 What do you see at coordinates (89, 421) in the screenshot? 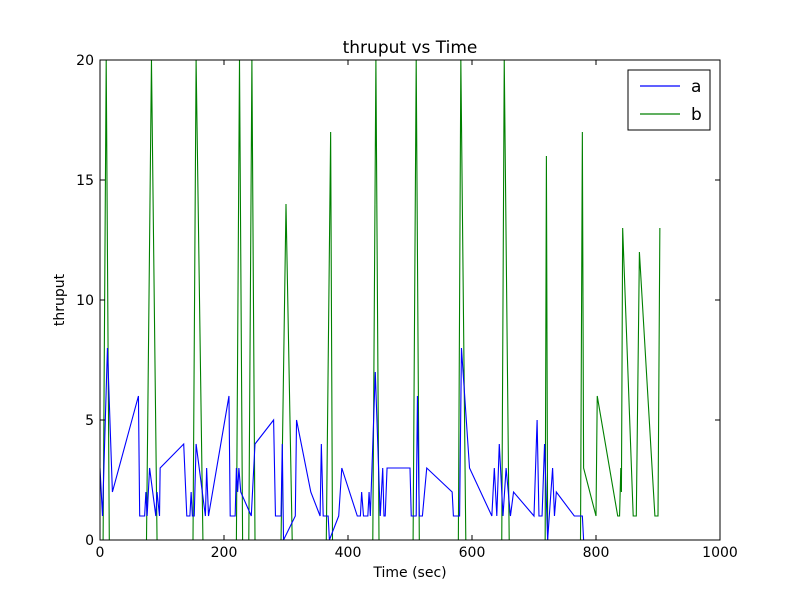
I see `y-tick-label: 5` at bounding box center [89, 421].